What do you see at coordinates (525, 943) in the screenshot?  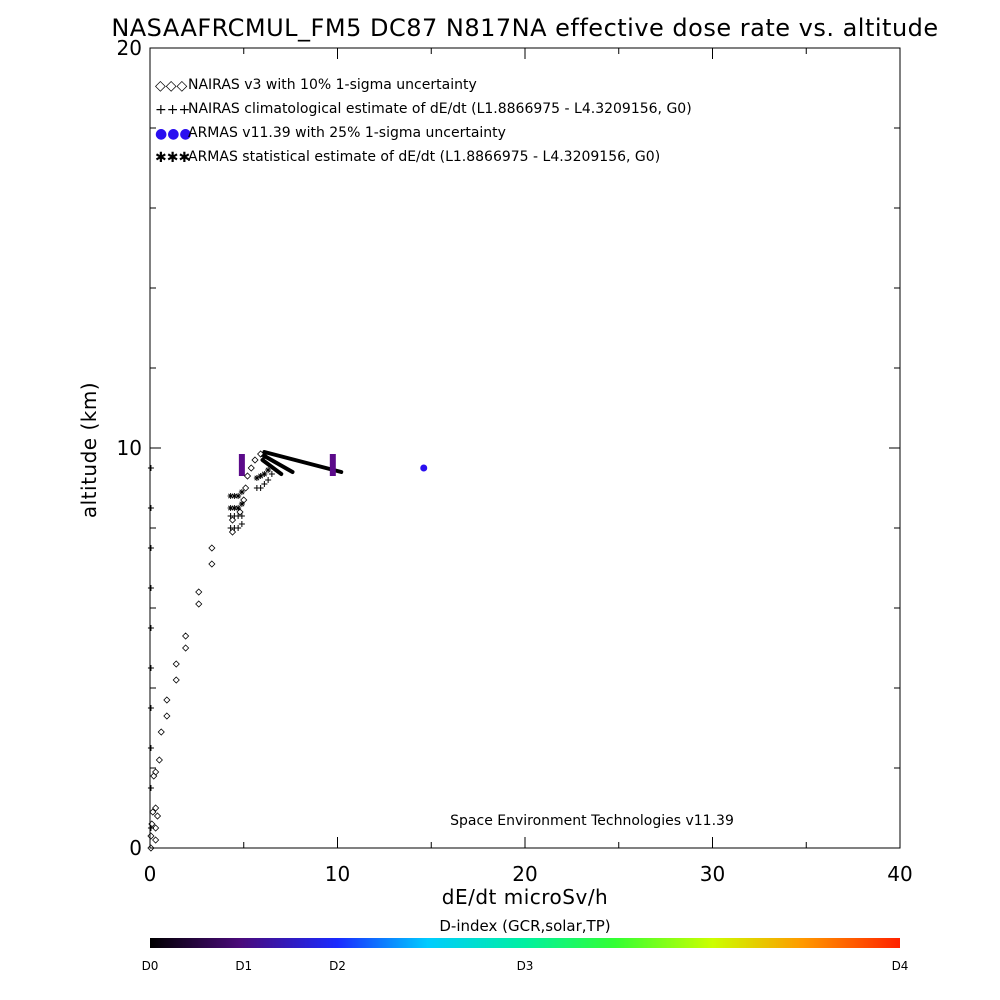 I see `colorbar` at bounding box center [525, 943].